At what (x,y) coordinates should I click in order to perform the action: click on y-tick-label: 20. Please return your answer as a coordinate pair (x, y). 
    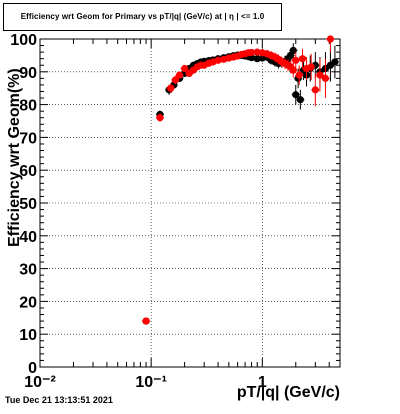
    Looking at the image, I should click on (28, 302).